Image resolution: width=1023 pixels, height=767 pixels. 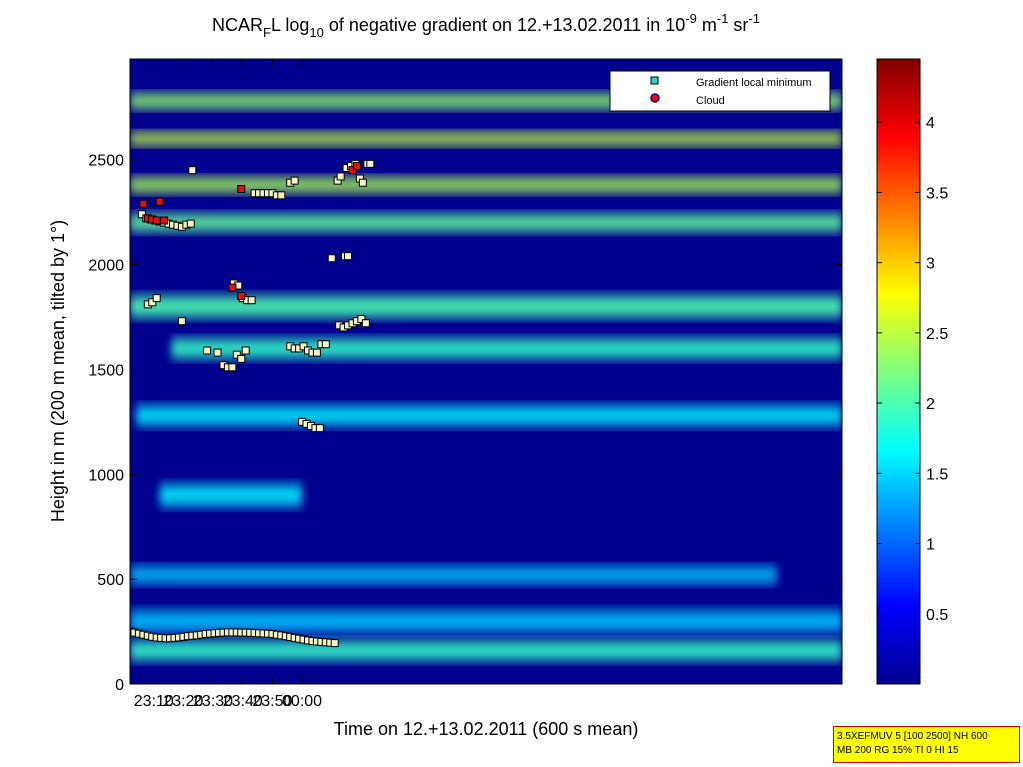 I want to click on colorbar-ticks: 0.5 1 1.5 2 2.5 3 3.5 4, so click(x=912, y=369).